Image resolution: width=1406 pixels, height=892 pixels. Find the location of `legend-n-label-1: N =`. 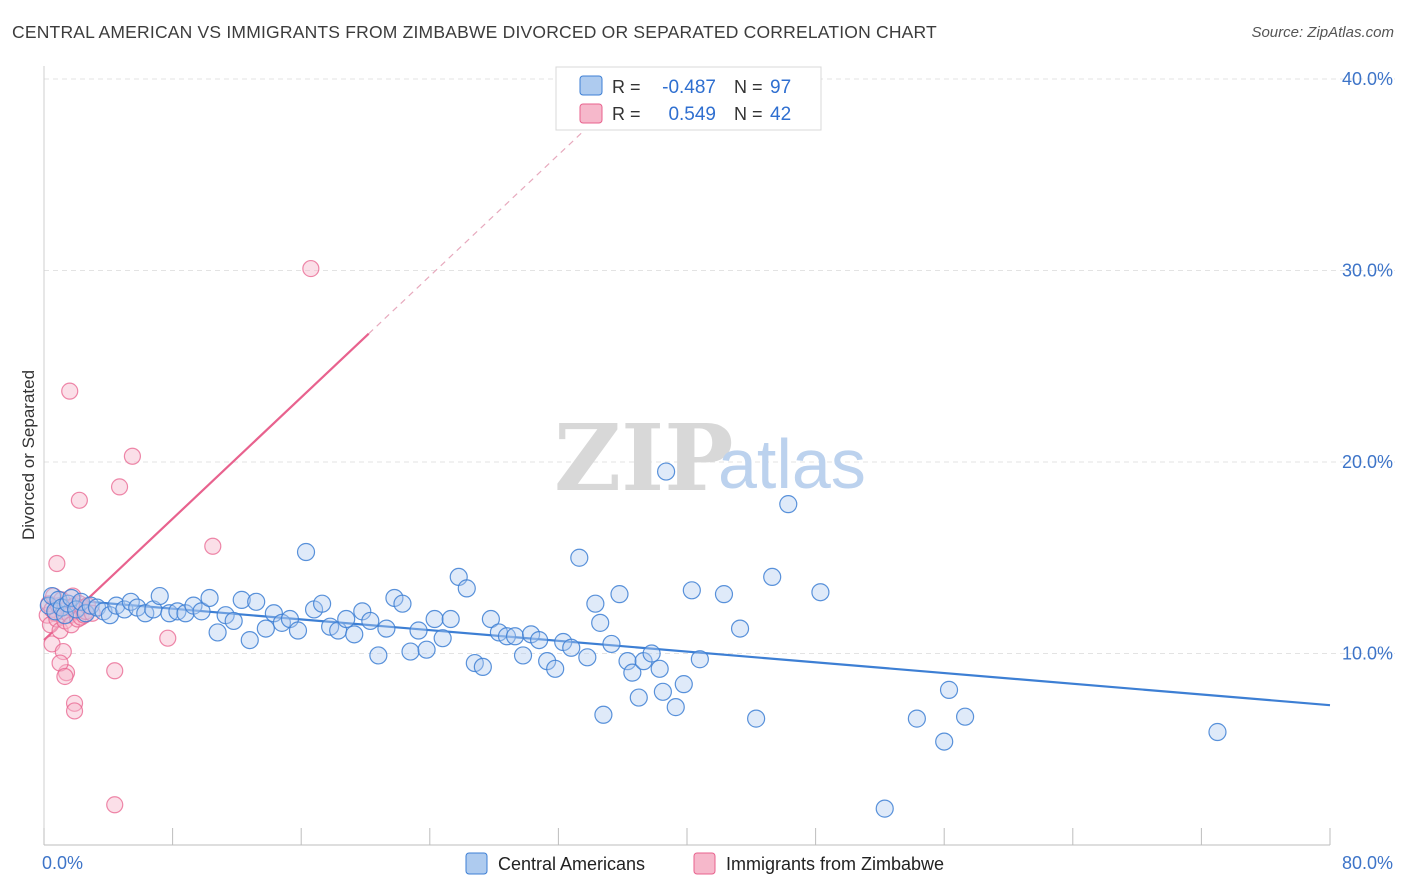

legend-n-label-1: N = is located at coordinates (748, 87).